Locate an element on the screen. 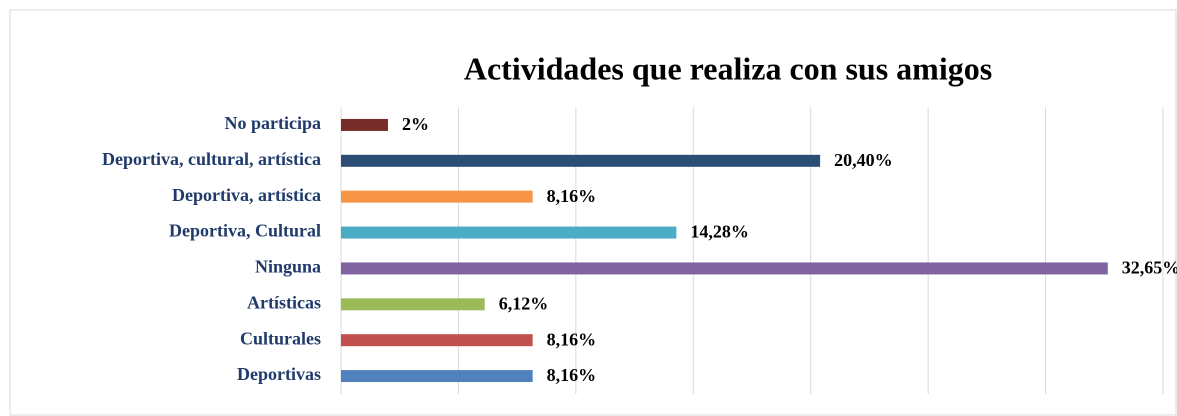 The height and width of the screenshot is (416, 1177). y-tick-label: Deportiva, artística is located at coordinates (246, 195).